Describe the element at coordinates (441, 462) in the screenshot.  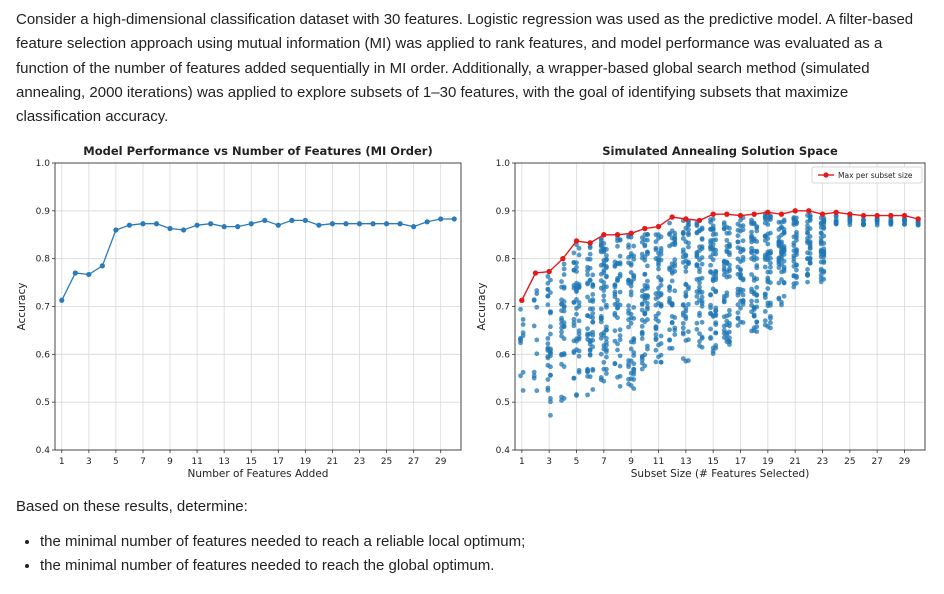
I see `x-tick-label: 29` at that location.